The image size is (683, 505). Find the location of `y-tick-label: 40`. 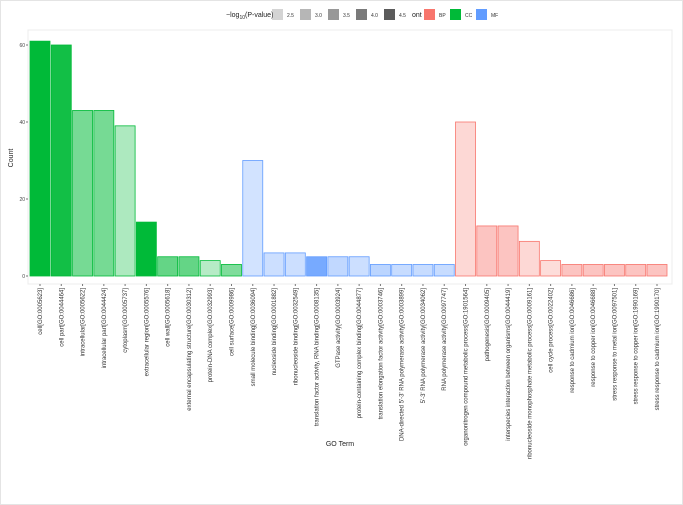

y-tick-label: 40 is located at coordinates (22, 123).